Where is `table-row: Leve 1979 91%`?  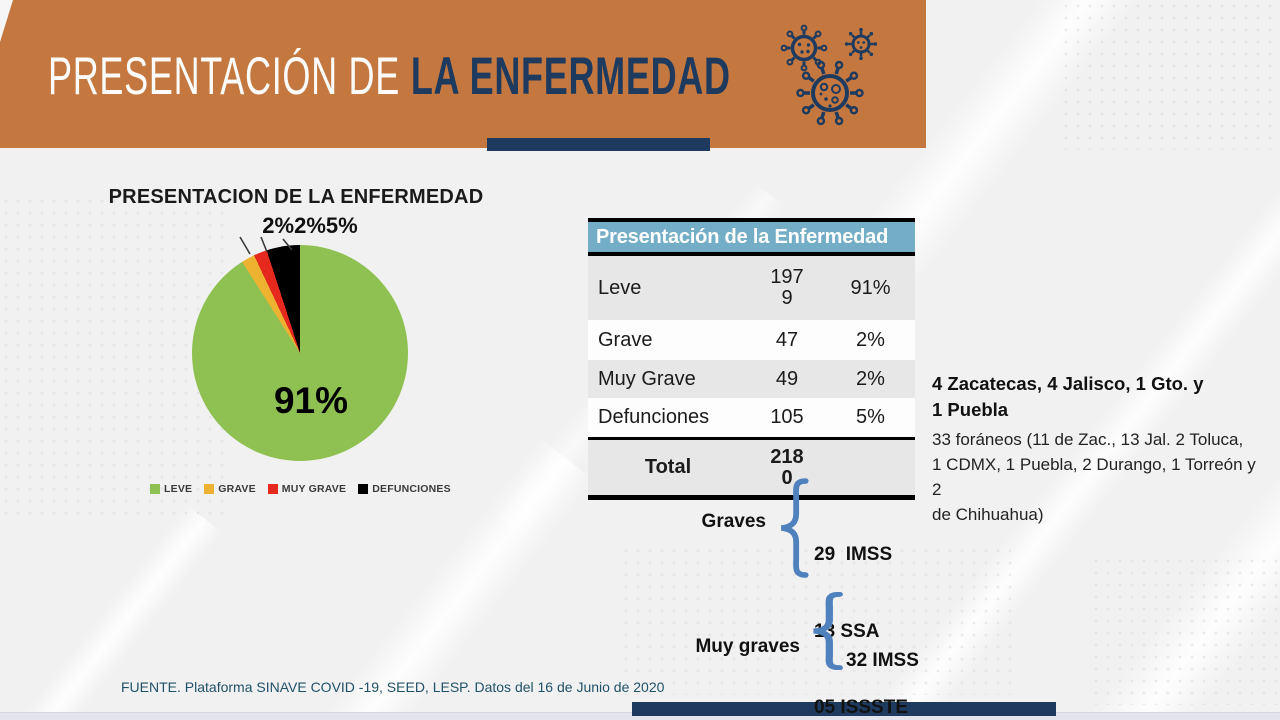 table-row: Leve 1979 91% is located at coordinates (751, 288).